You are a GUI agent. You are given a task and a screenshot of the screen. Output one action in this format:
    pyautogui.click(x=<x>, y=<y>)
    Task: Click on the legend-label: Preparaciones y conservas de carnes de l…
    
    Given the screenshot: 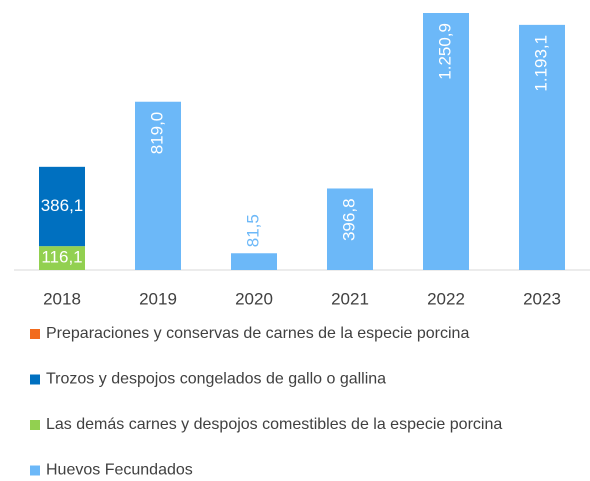 What is the action you would take?
    pyautogui.click(x=257, y=333)
    